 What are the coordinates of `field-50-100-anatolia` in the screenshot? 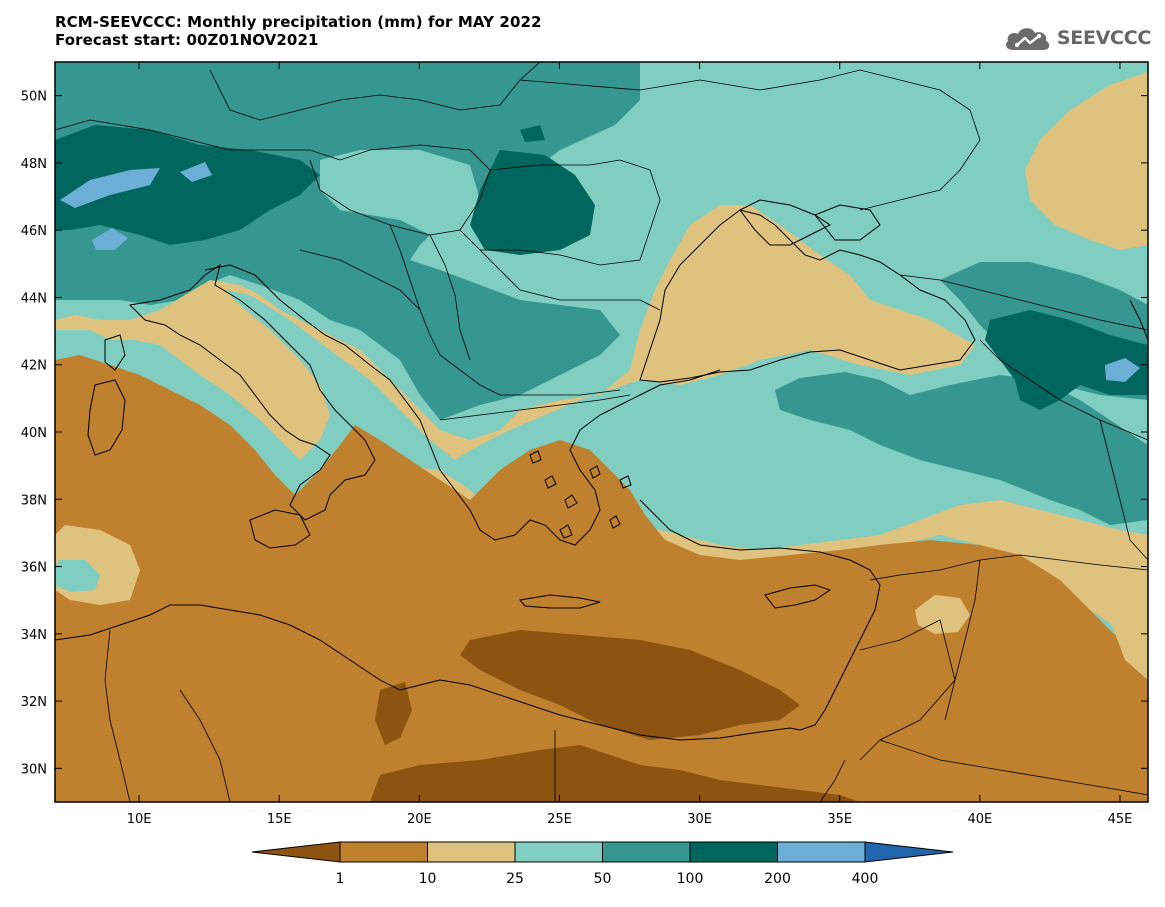 It's located at (961, 448).